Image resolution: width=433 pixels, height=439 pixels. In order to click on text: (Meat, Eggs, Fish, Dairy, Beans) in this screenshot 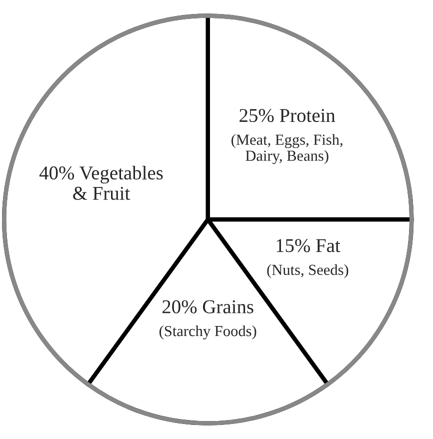, I will do `click(287, 149)`.